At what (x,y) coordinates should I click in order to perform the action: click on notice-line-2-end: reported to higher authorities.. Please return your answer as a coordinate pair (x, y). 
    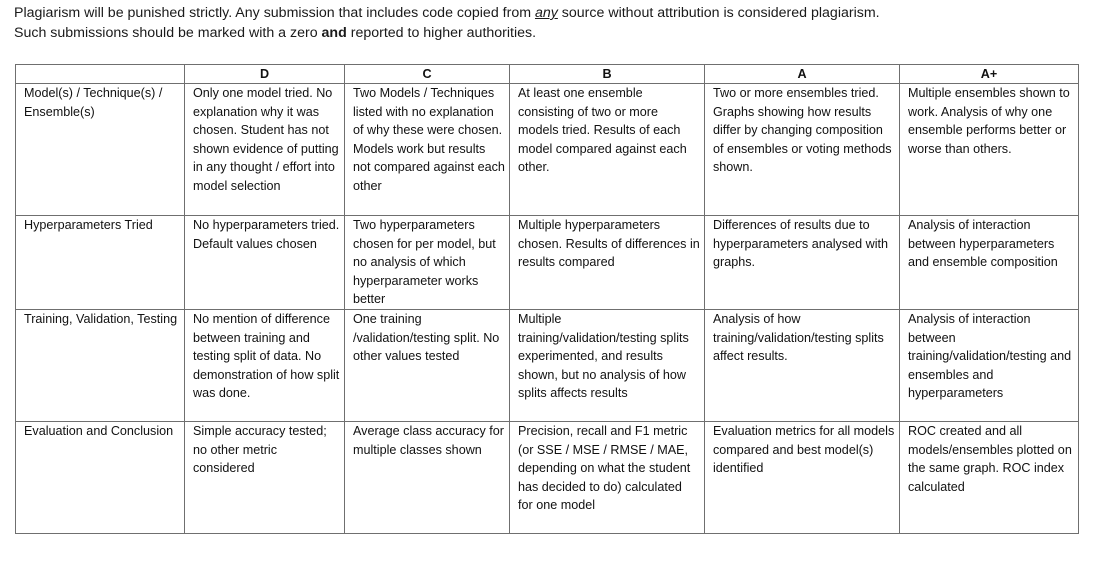
    Looking at the image, I should click on (441, 33).